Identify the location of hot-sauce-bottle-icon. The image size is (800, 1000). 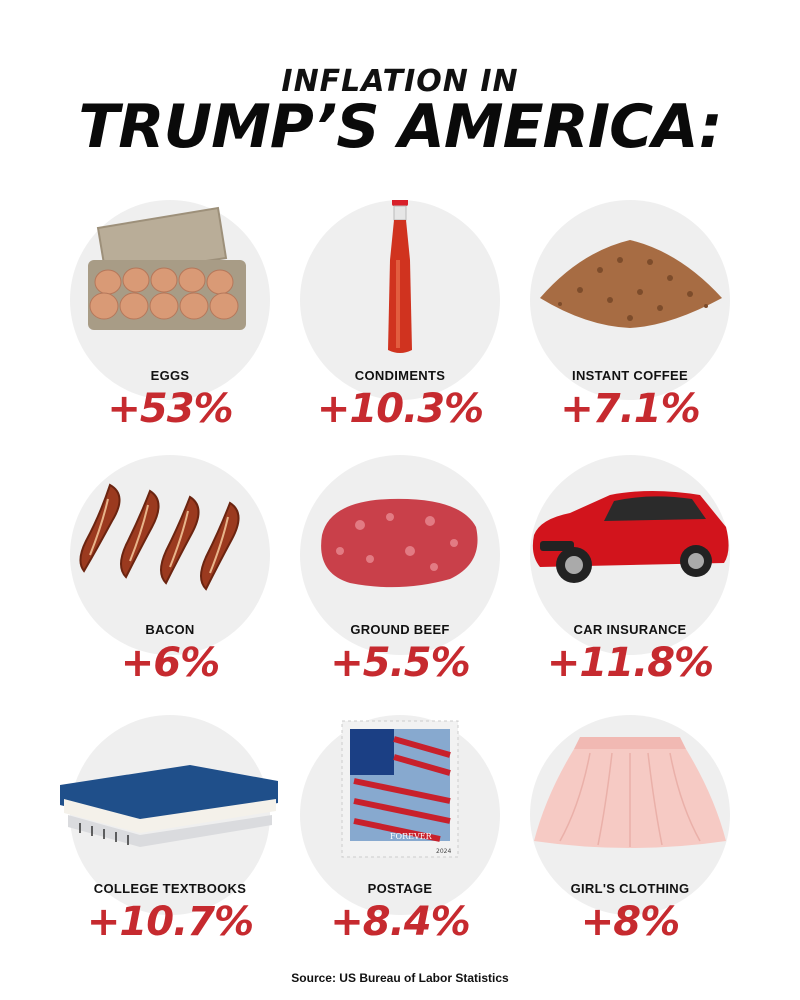
(400, 276).